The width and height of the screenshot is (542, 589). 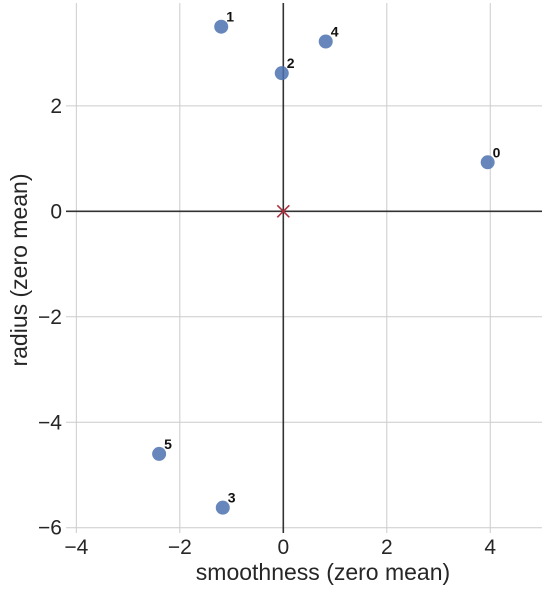 I want to click on center-x-marker, so click(x=283, y=211).